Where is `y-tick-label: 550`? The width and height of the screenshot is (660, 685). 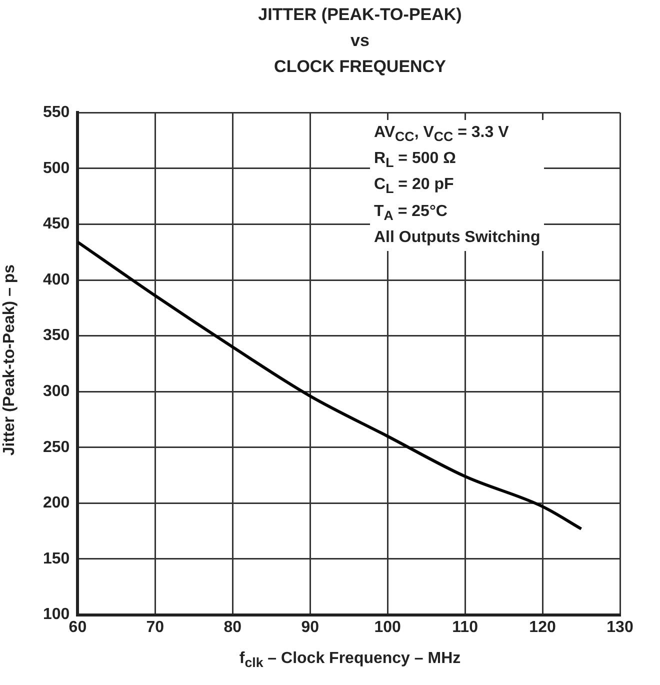
y-tick-label: 550 is located at coordinates (56, 113).